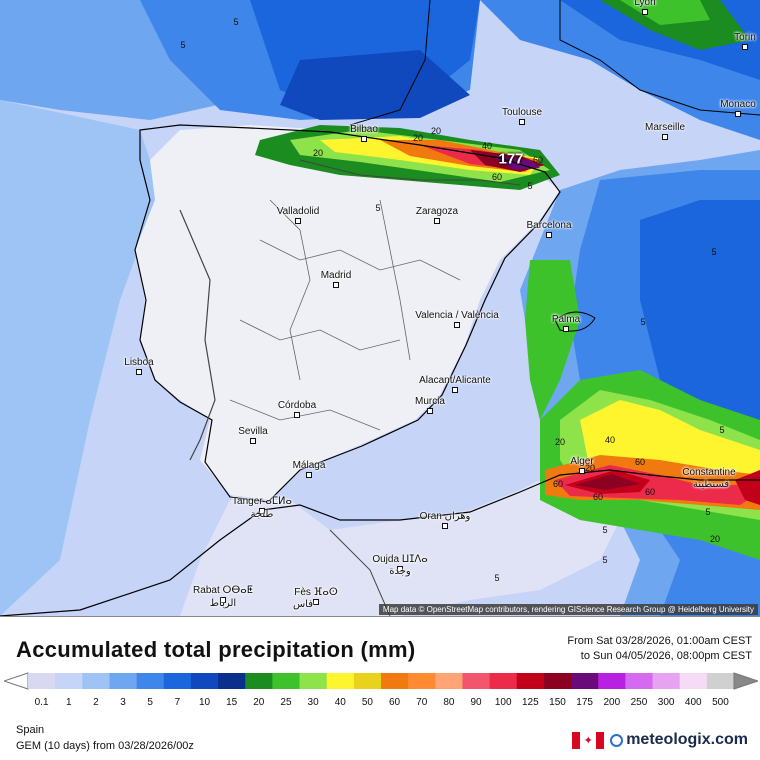 This screenshot has width=760, height=760. What do you see at coordinates (711, 484) in the screenshot?
I see `city-label: قسنطينة` at bounding box center [711, 484].